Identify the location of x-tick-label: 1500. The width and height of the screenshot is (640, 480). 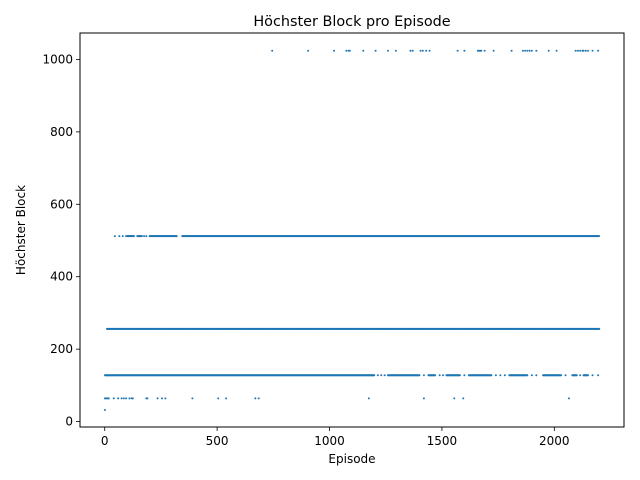
(442, 441).